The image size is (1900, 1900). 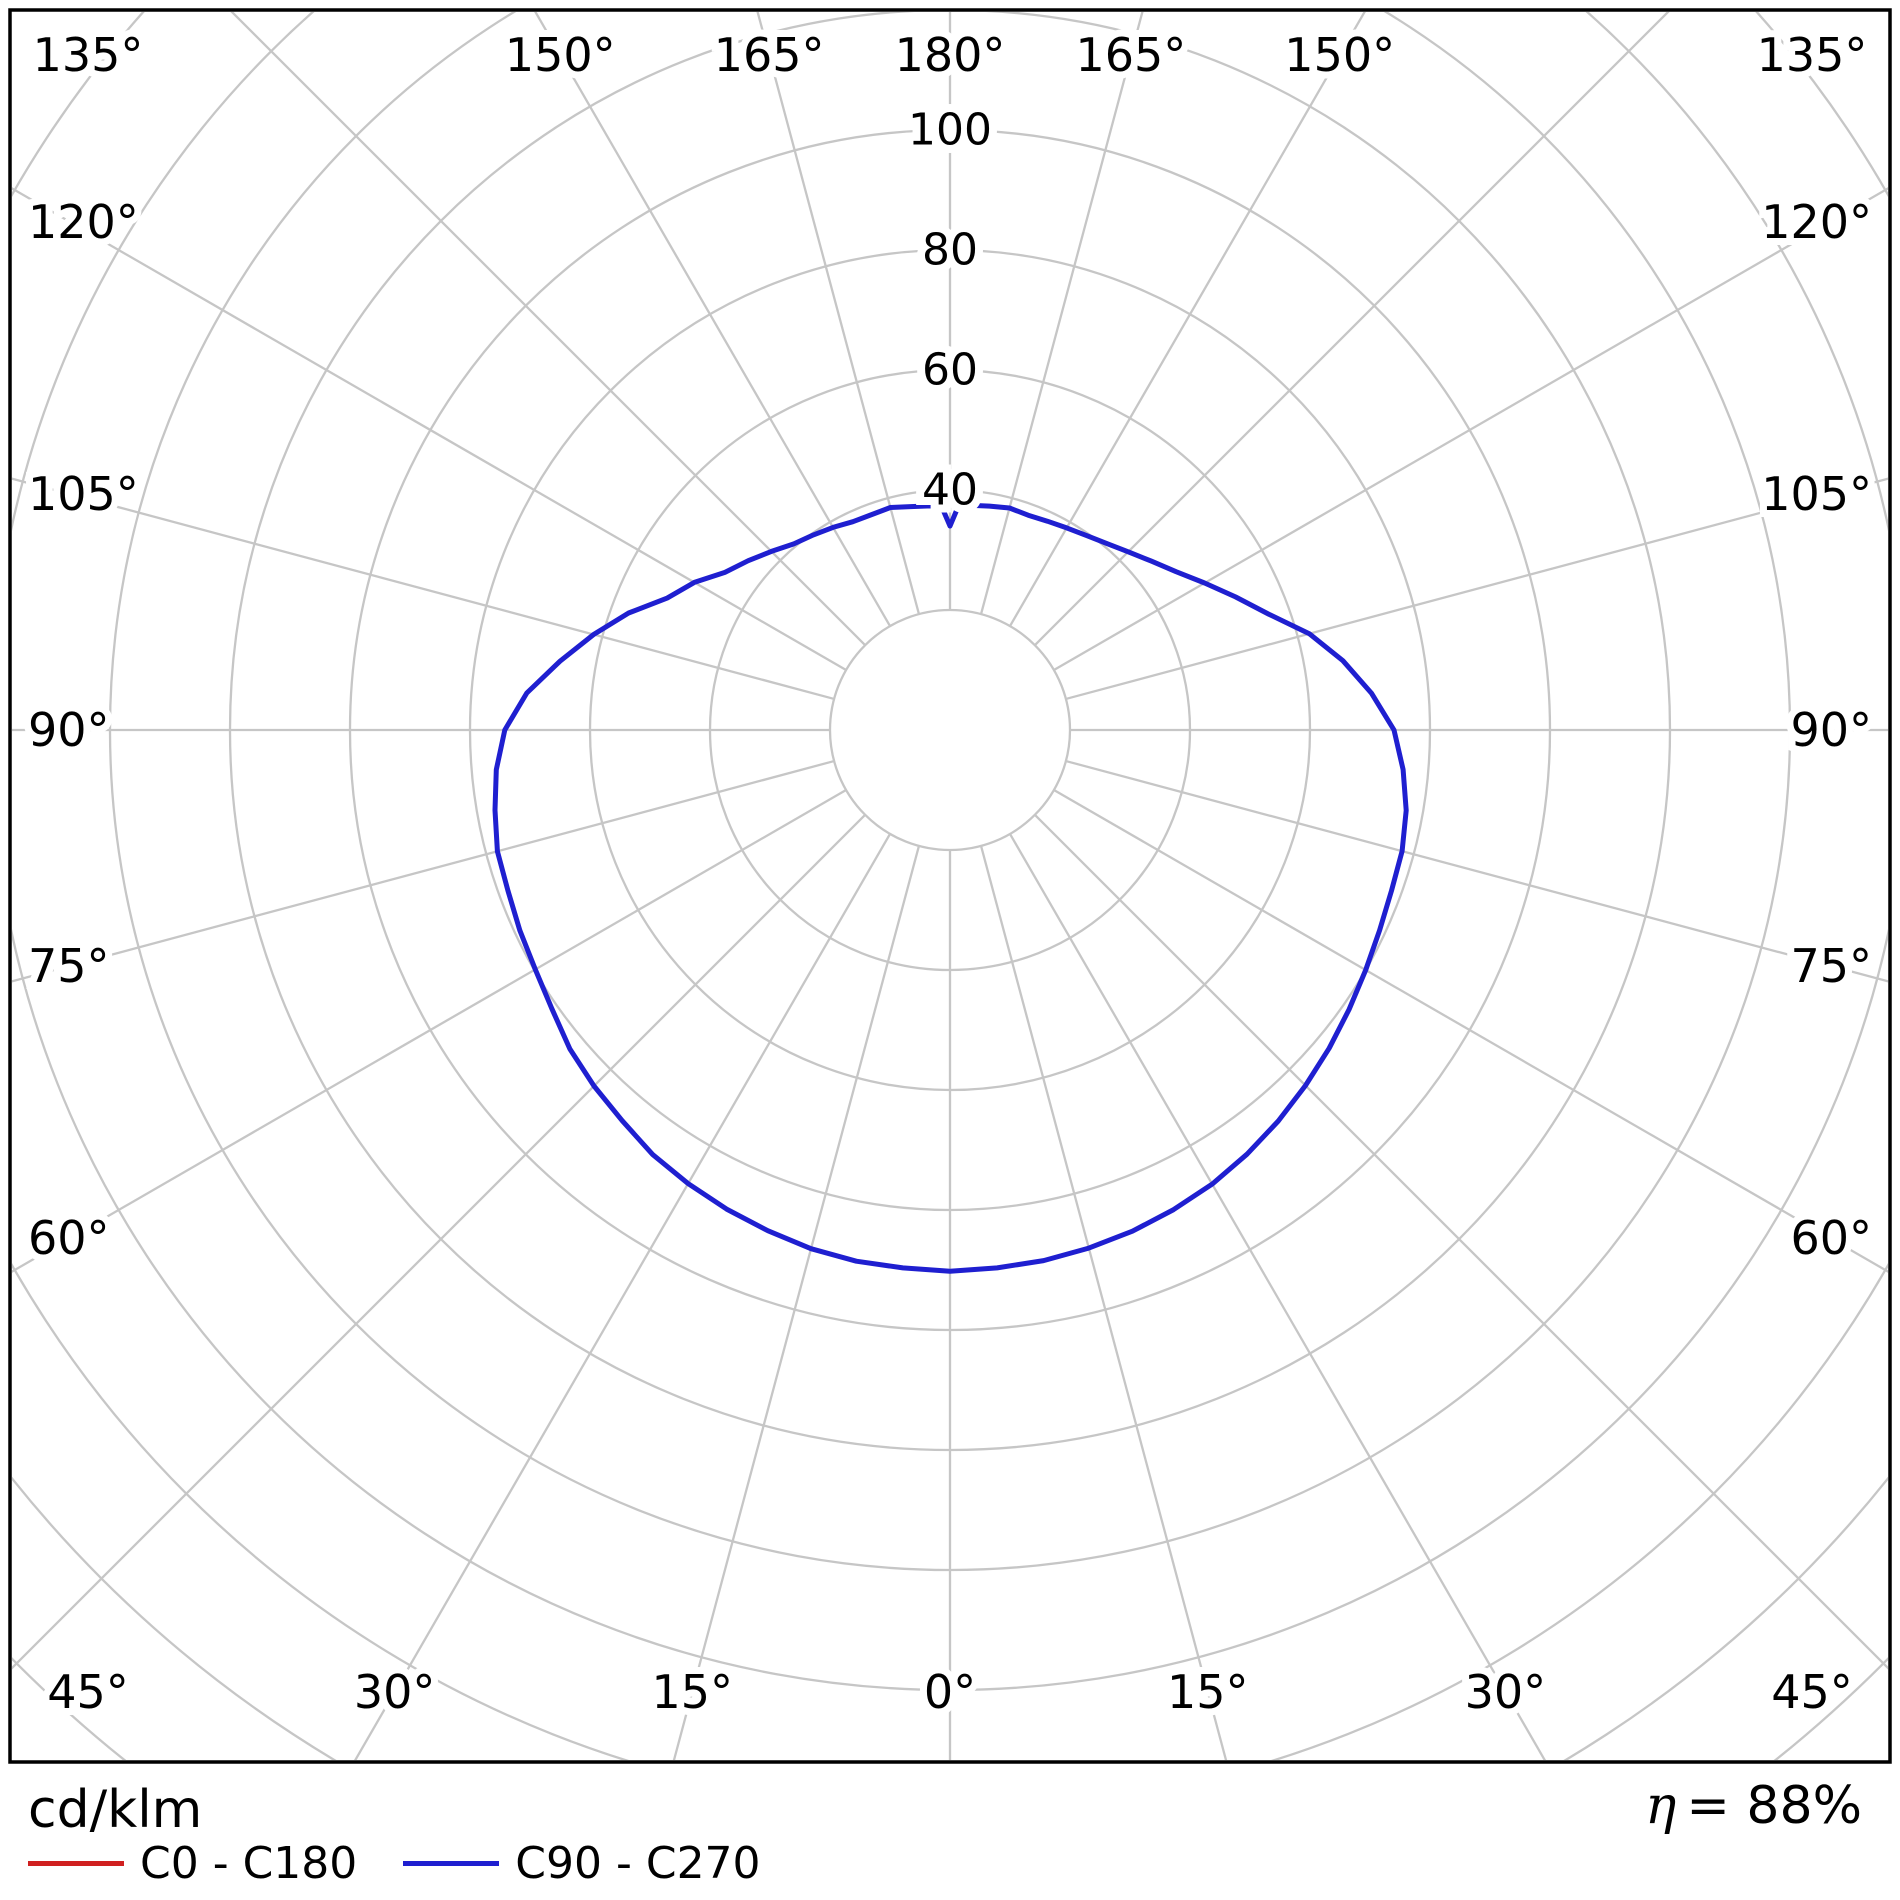 What do you see at coordinates (451, 1863) in the screenshot?
I see `legend-swatch-c90-c270` at bounding box center [451, 1863].